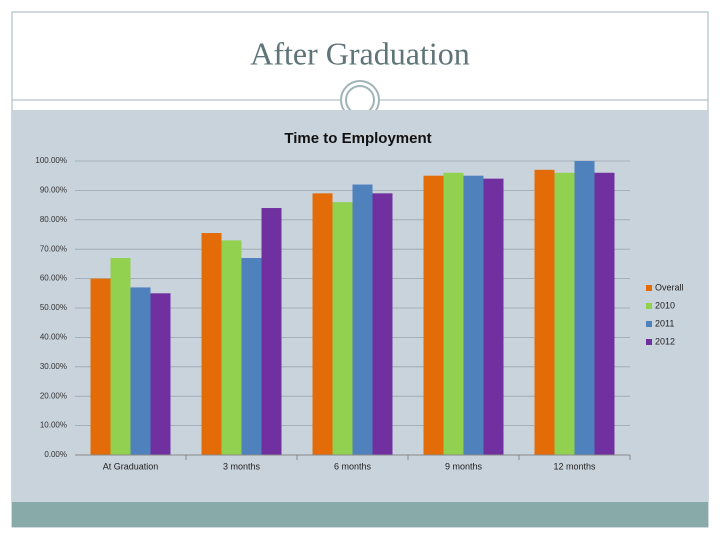 This screenshot has height=545, width=720. I want to click on legend-label: 2012, so click(665, 341).